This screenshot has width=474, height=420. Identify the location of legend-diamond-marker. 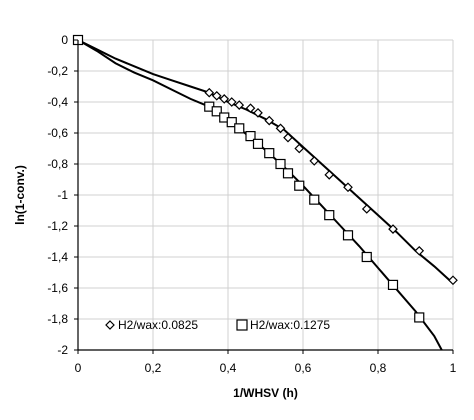
(110, 325).